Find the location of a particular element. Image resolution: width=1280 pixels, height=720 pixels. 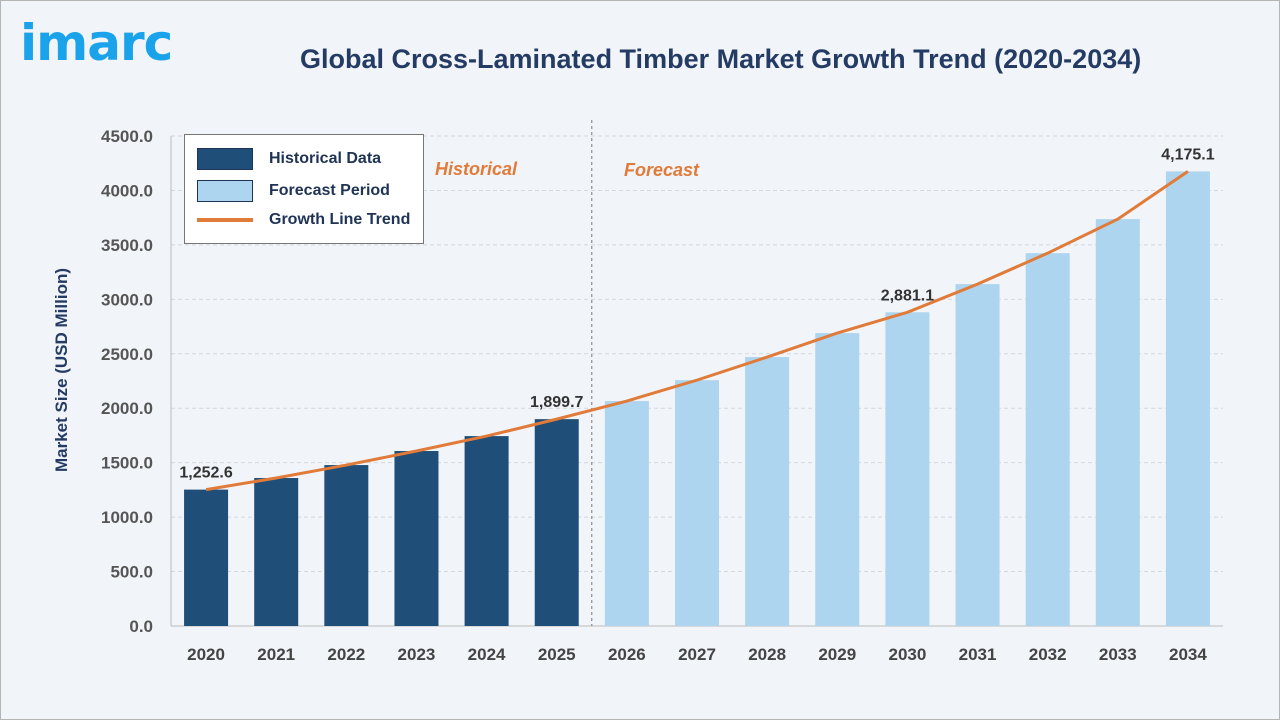

bar-2021 is located at coordinates (276, 552).